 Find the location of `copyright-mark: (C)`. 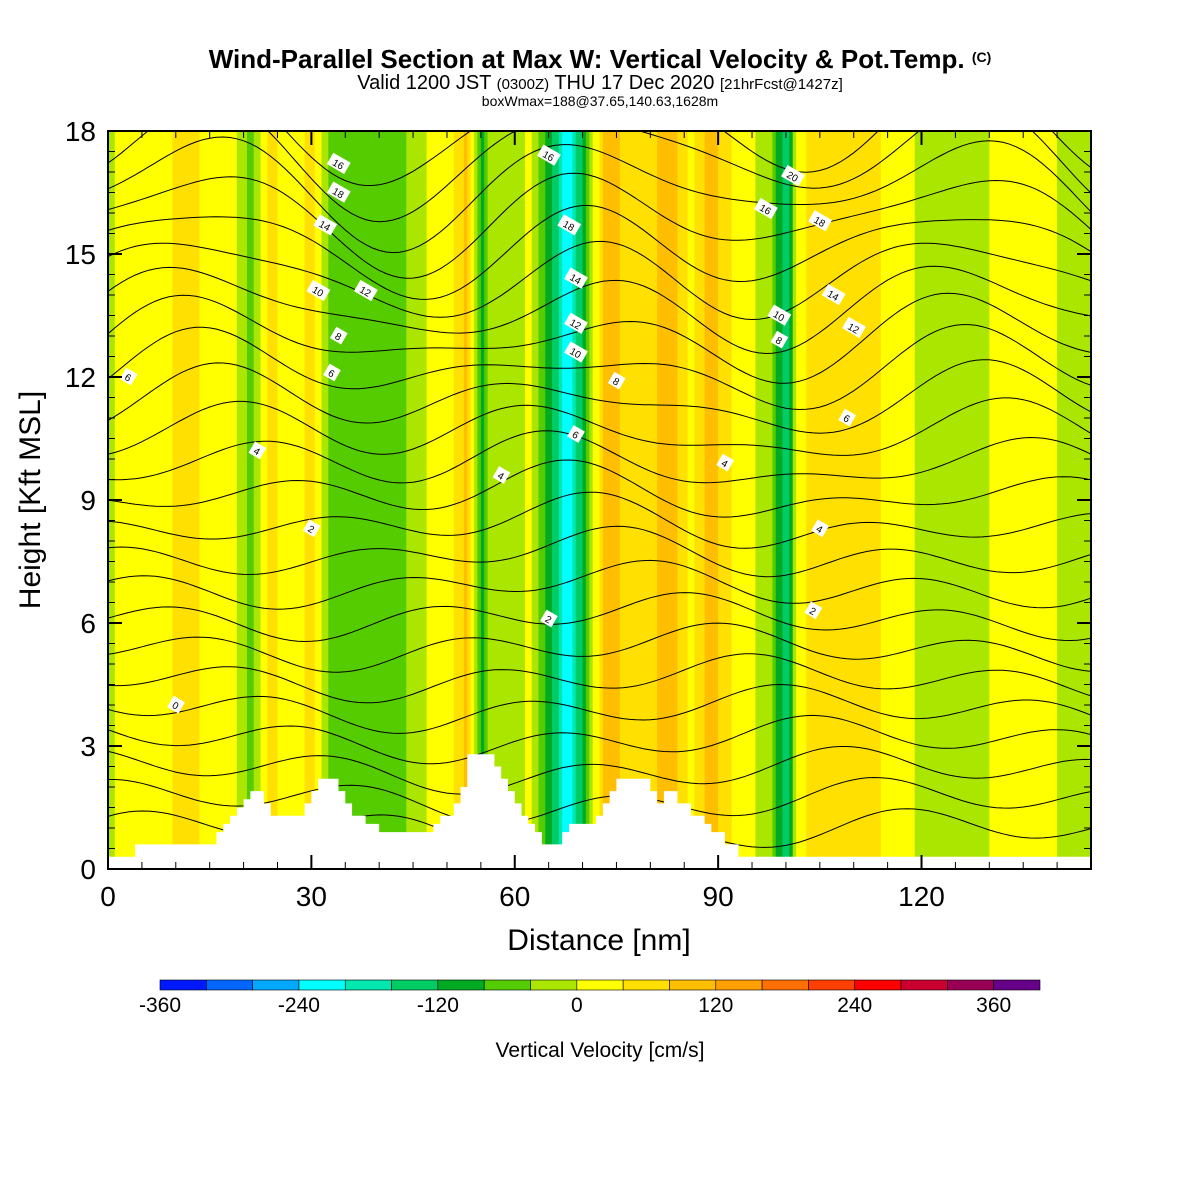

copyright-mark: (C) is located at coordinates (981, 57).